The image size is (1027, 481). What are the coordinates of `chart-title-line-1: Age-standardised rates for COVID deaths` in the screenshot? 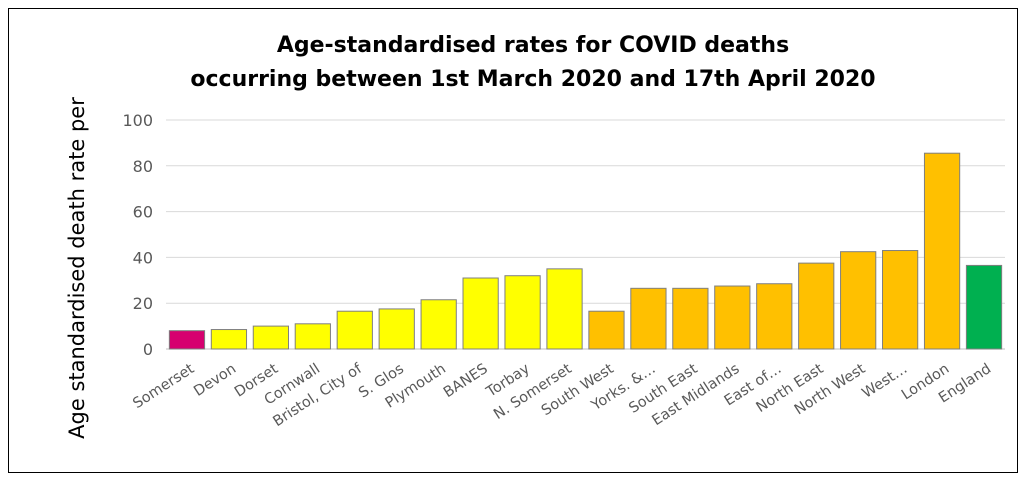 It's located at (533, 45).